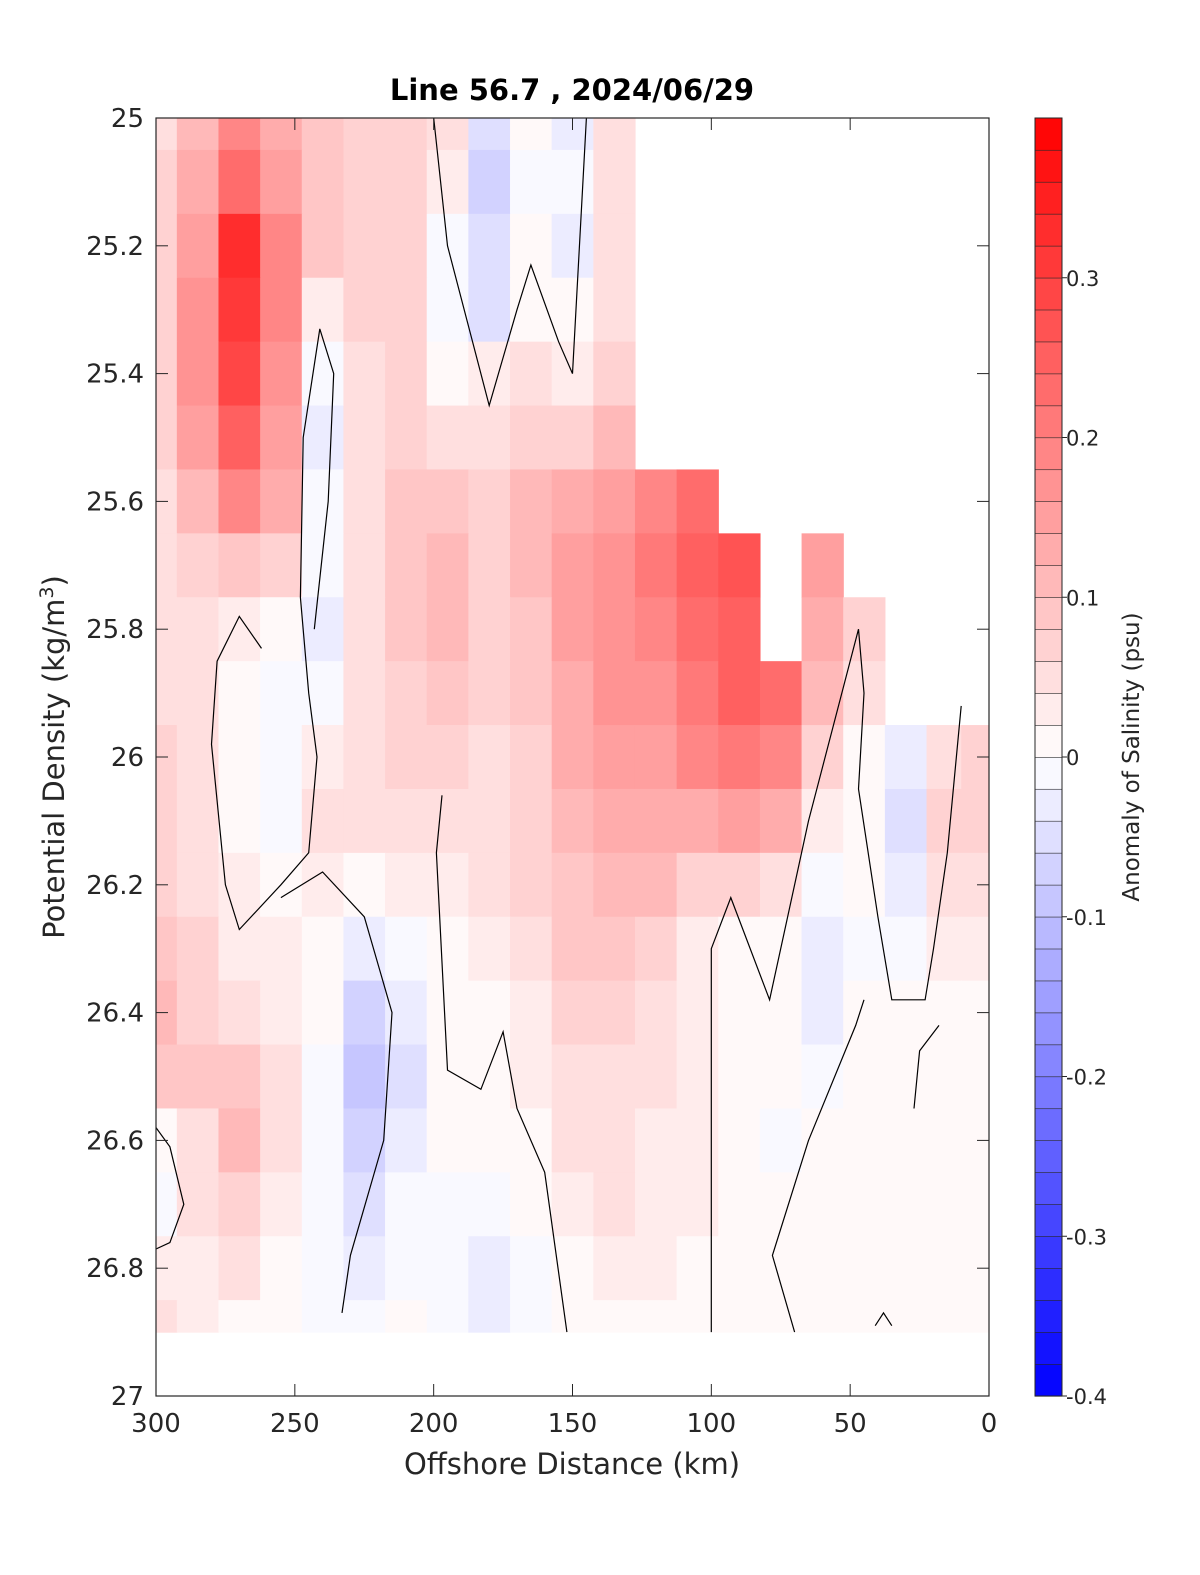  I want to click on y-tick-label: 25, so click(127, 119).